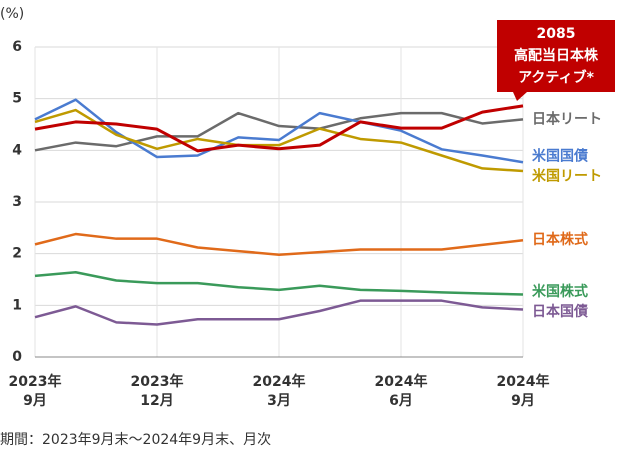  Describe the element at coordinates (556, 34) in the screenshot. I see `legend-label: 2085` at that location.